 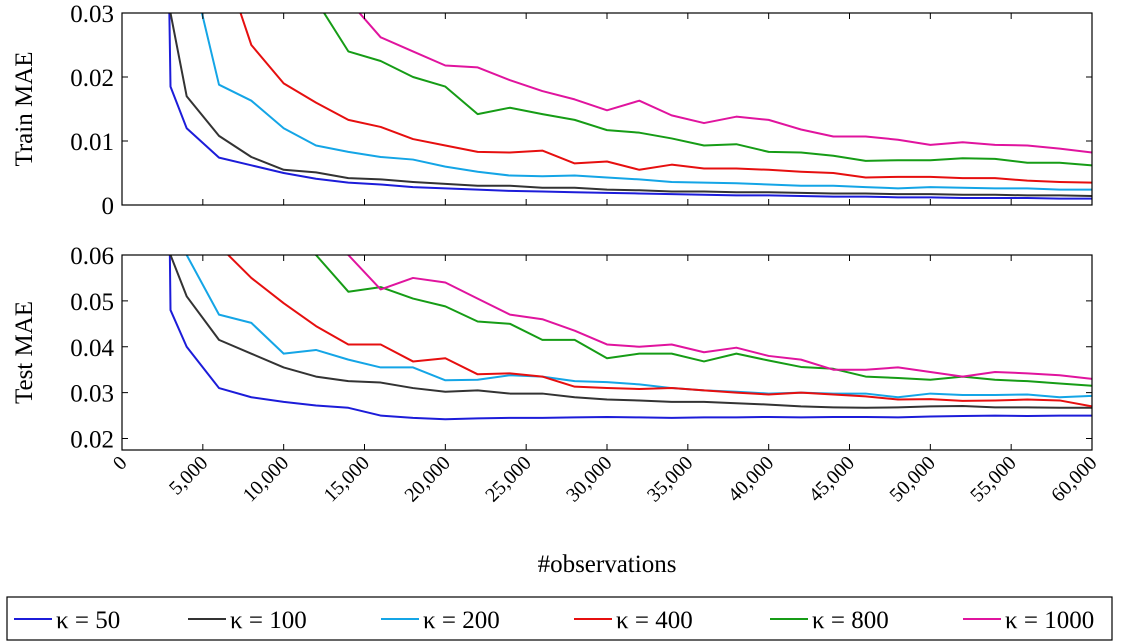 What do you see at coordinates (832, 479) in the screenshot?
I see `x-tick-label: 45,000` at bounding box center [832, 479].